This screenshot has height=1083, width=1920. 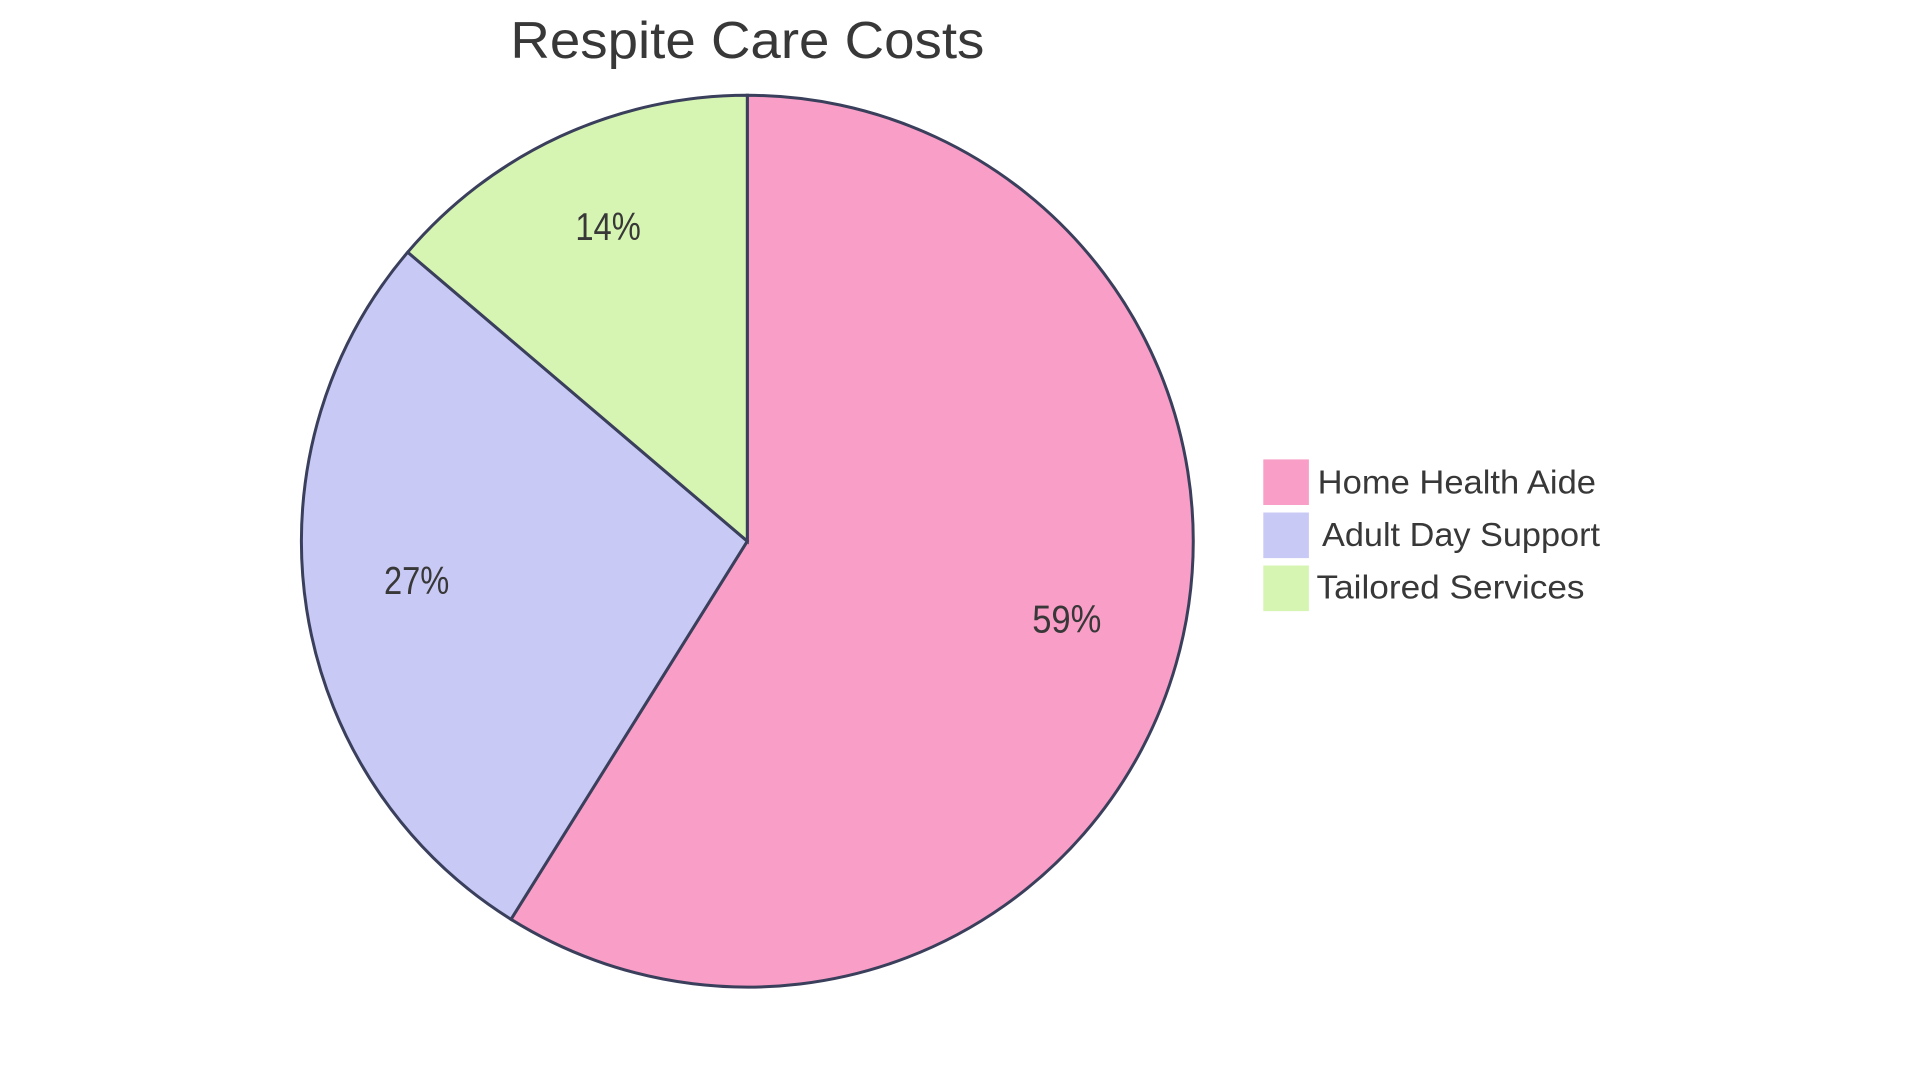 I want to click on svg-text: Home Health Aide, so click(x=1457, y=482).